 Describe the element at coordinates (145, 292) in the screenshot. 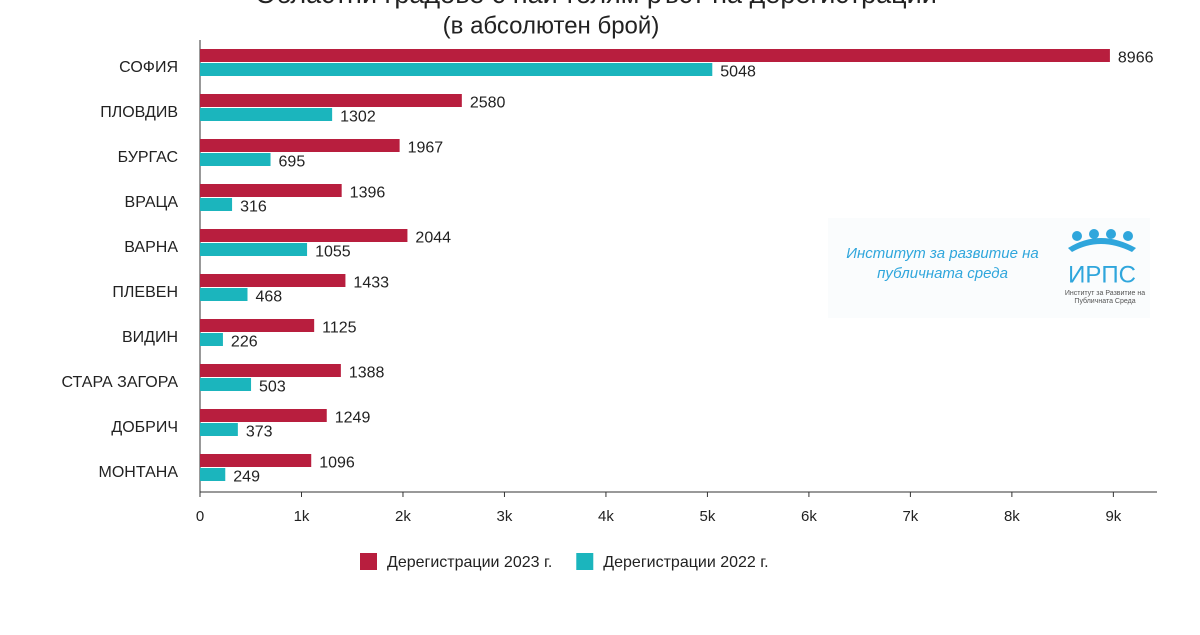

I see `y-tick-label: ПЛЕВЕН` at that location.